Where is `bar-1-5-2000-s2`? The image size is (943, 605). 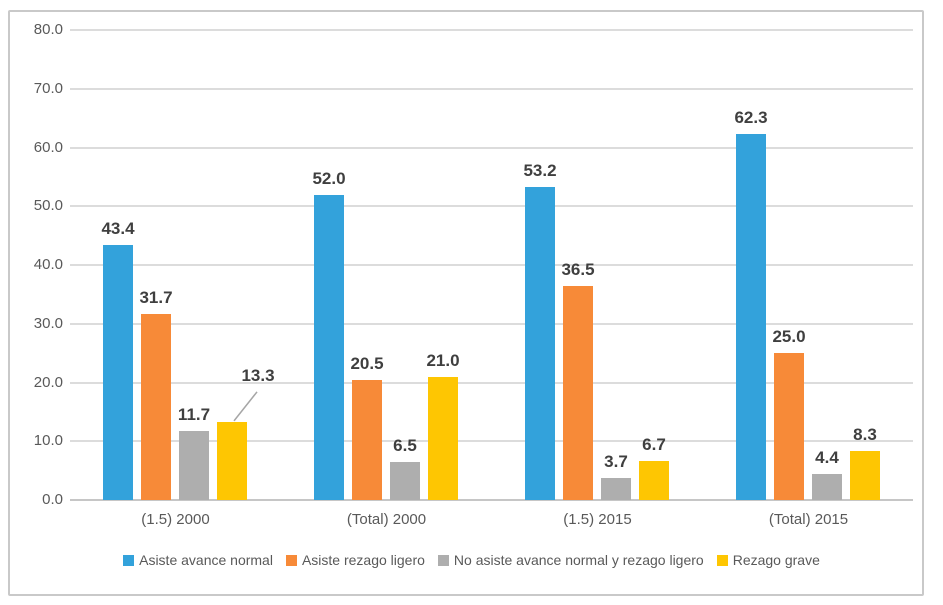 bar-1-5-2000-s2 is located at coordinates (194, 465).